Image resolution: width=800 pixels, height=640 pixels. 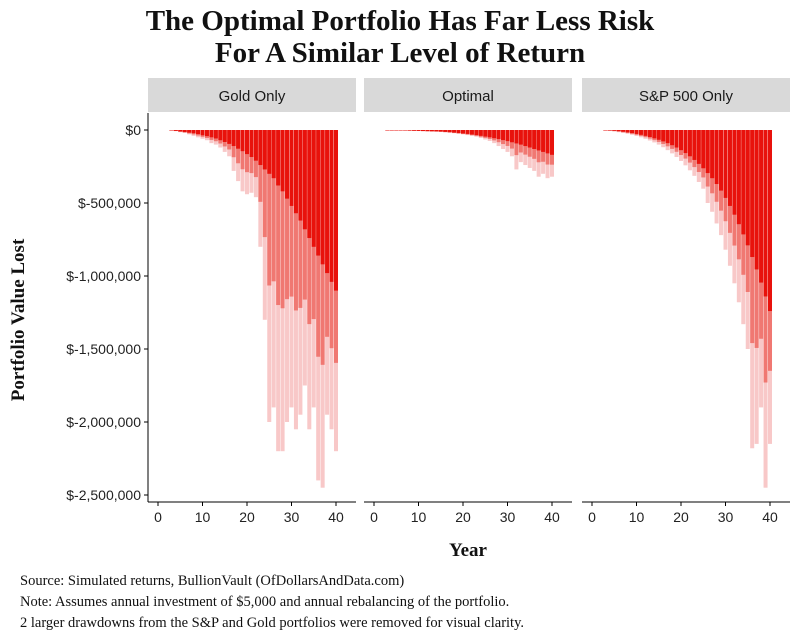 What do you see at coordinates (103, 495) in the screenshot?
I see `y-tick-label: $-2,500,000` at bounding box center [103, 495].